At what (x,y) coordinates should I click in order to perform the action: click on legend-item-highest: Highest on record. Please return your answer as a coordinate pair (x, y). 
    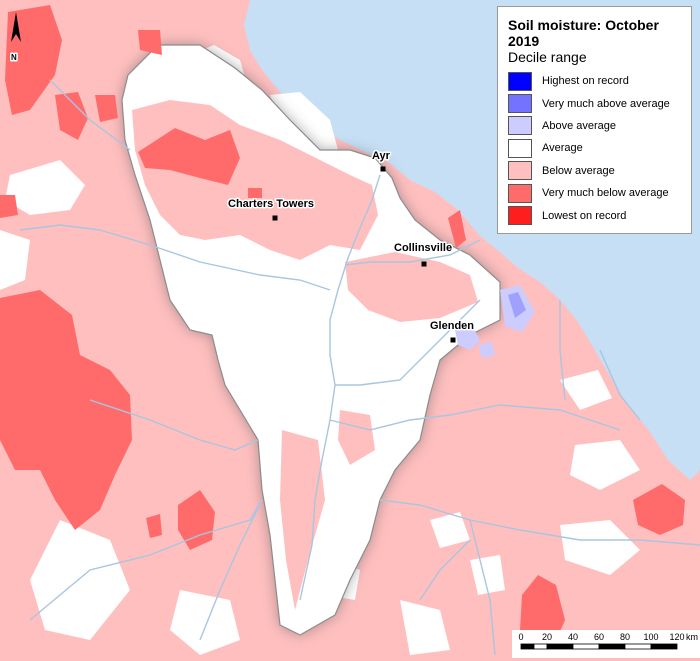
    Looking at the image, I should click on (595, 81).